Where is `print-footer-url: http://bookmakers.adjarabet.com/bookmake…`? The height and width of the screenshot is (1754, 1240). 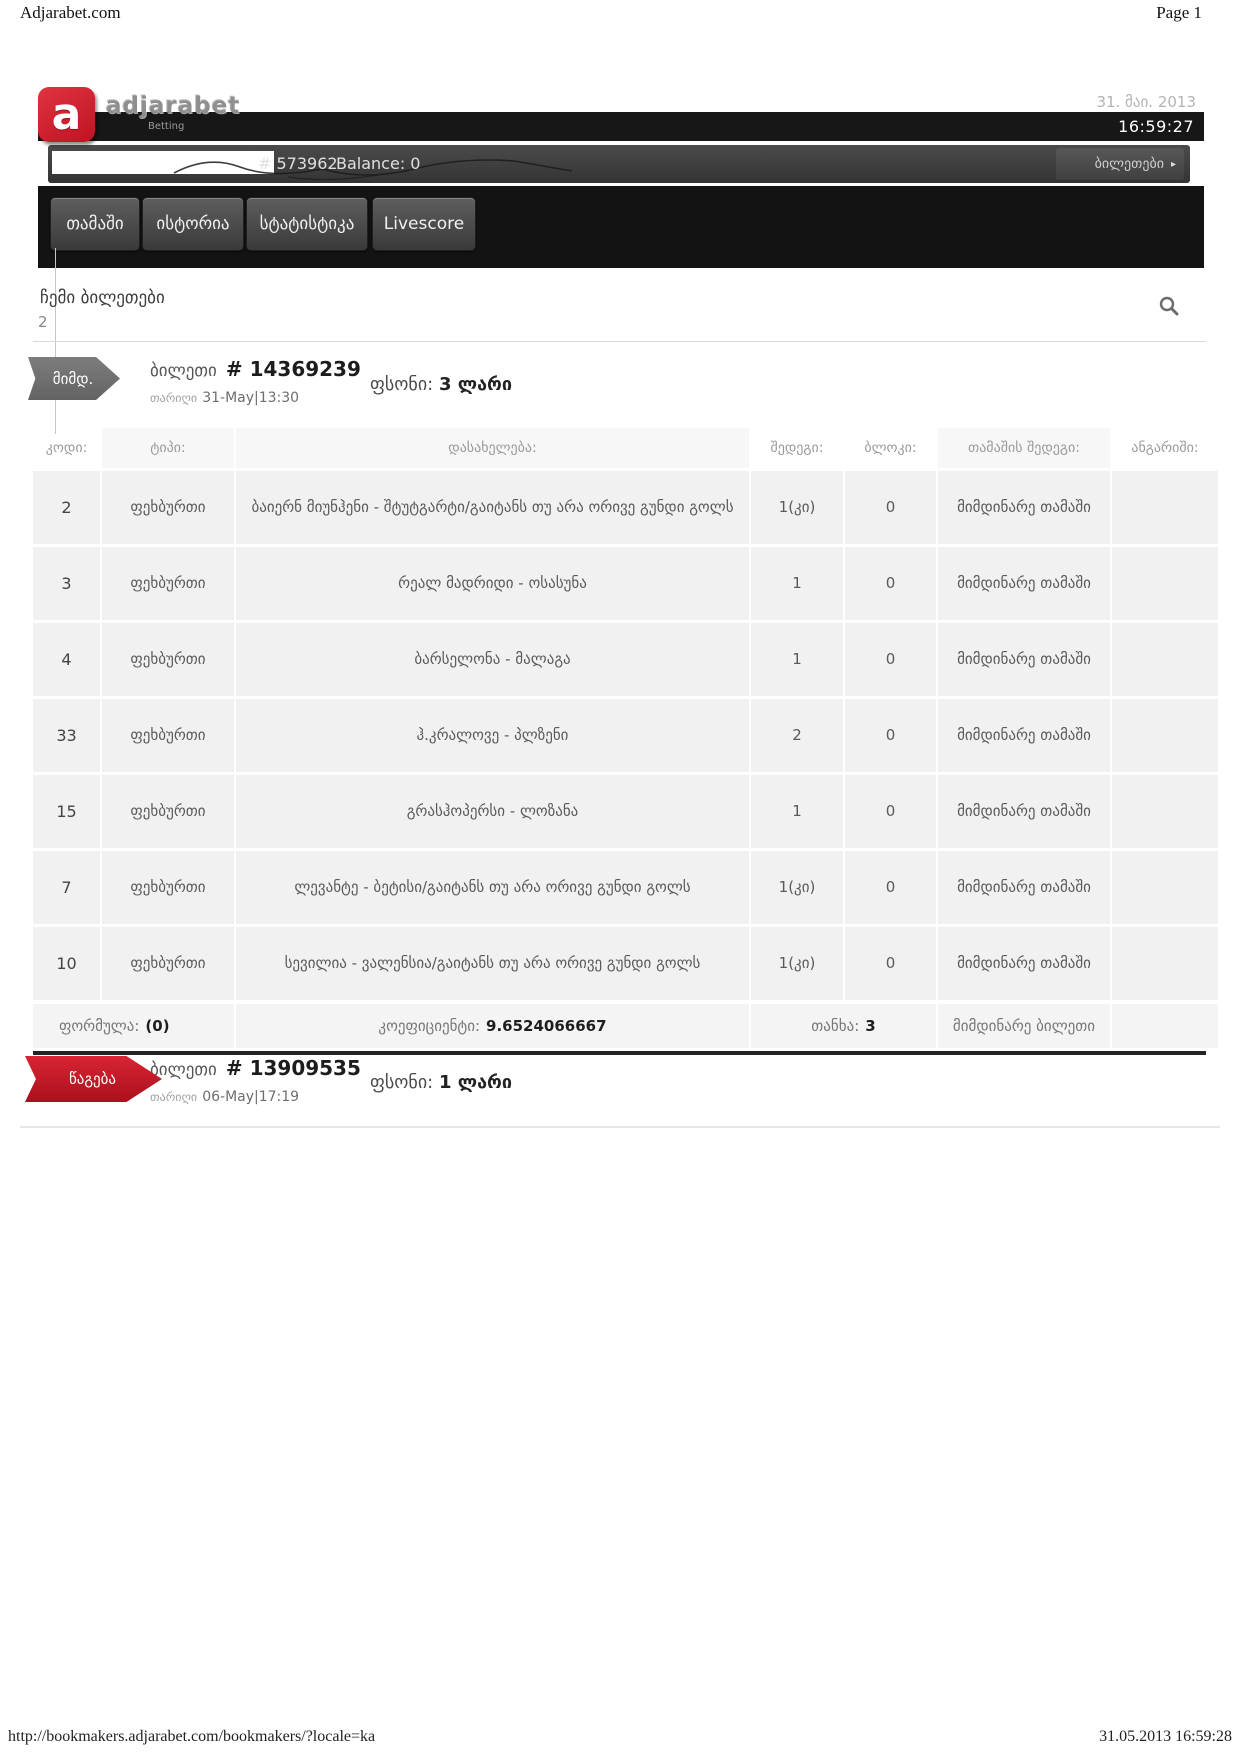 print-footer-url: http://bookmakers.adjarabet.com/bookmake… is located at coordinates (192, 1736).